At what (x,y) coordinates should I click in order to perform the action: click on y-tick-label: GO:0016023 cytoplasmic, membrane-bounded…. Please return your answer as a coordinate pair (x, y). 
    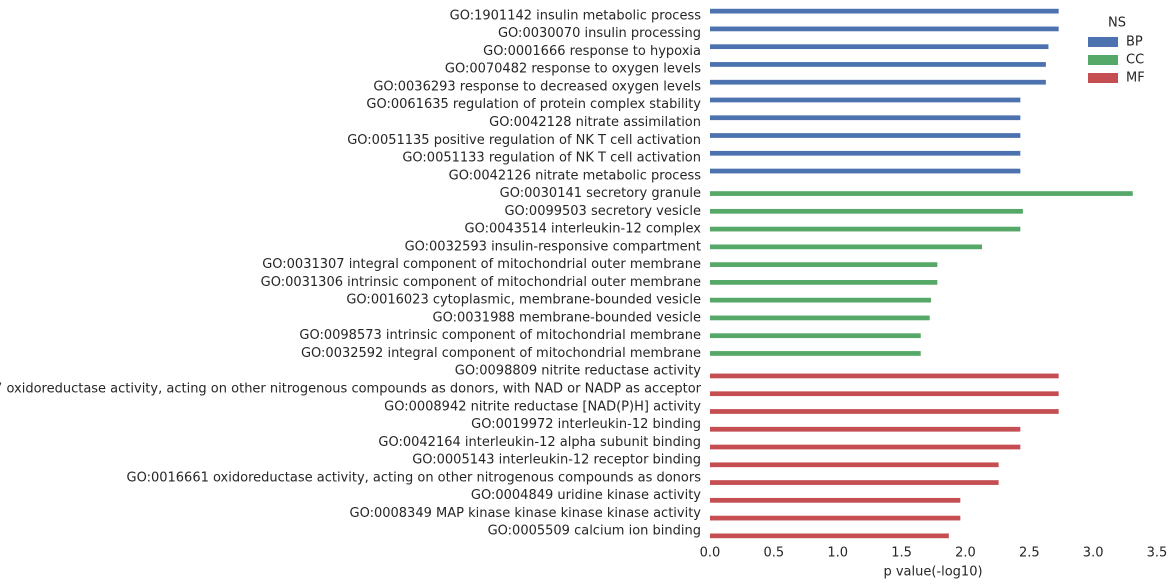
    Looking at the image, I should click on (523, 300).